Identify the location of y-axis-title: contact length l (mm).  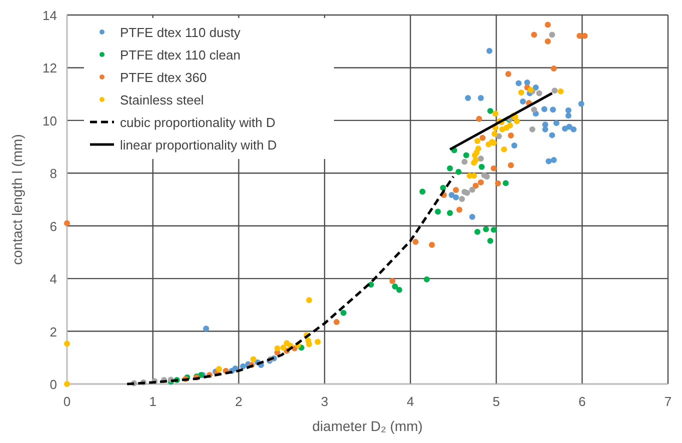
(17, 199).